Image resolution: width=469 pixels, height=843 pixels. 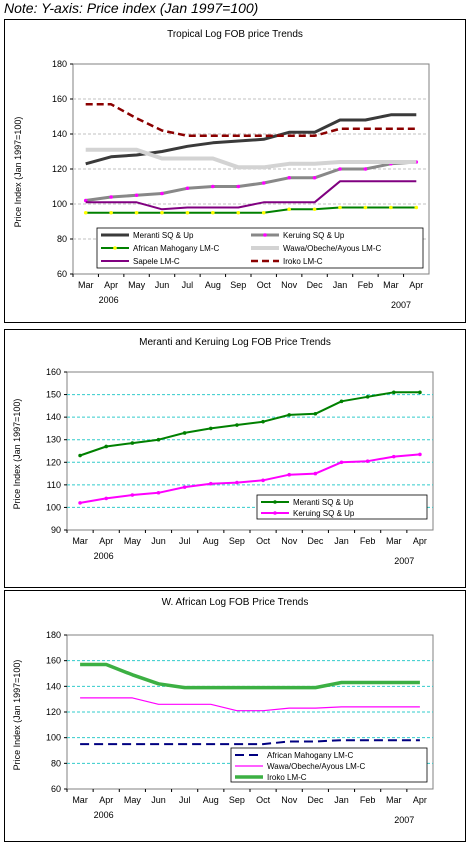 I want to click on x-tick-label: Jul, so click(x=188, y=285).